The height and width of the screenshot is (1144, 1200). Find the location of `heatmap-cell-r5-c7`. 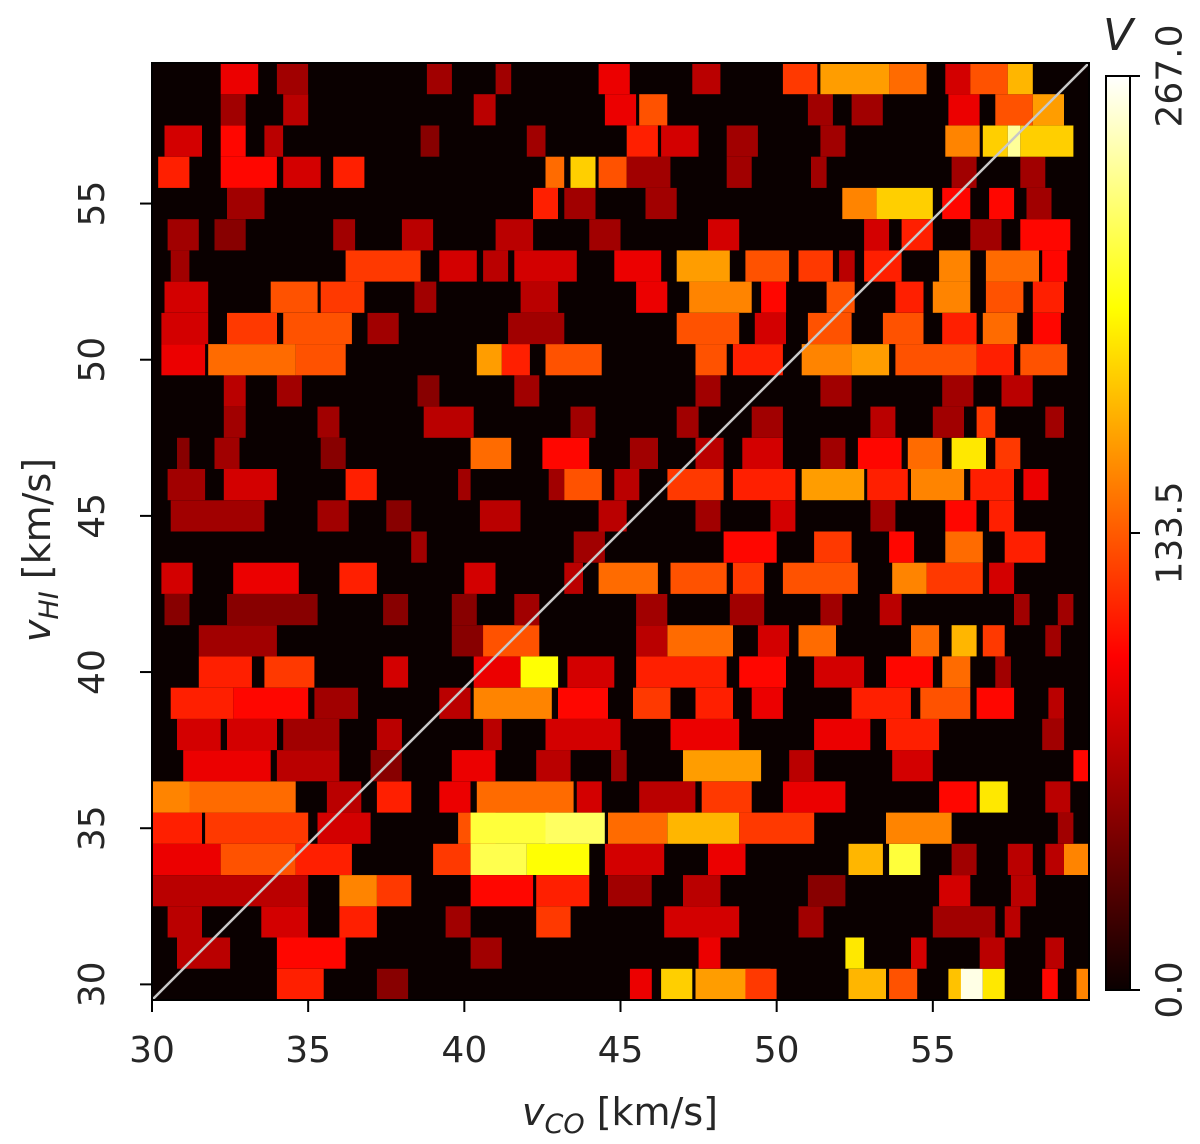

heatmap-cell-r5-c7 is located at coordinates (703, 828).